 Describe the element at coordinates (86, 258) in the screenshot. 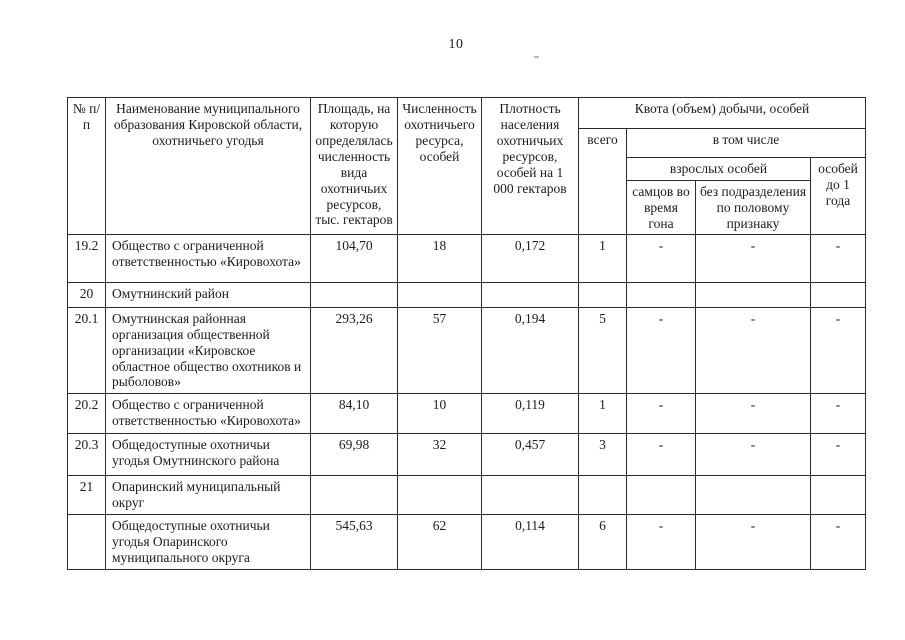

I see `cell-num: 19.2` at that location.